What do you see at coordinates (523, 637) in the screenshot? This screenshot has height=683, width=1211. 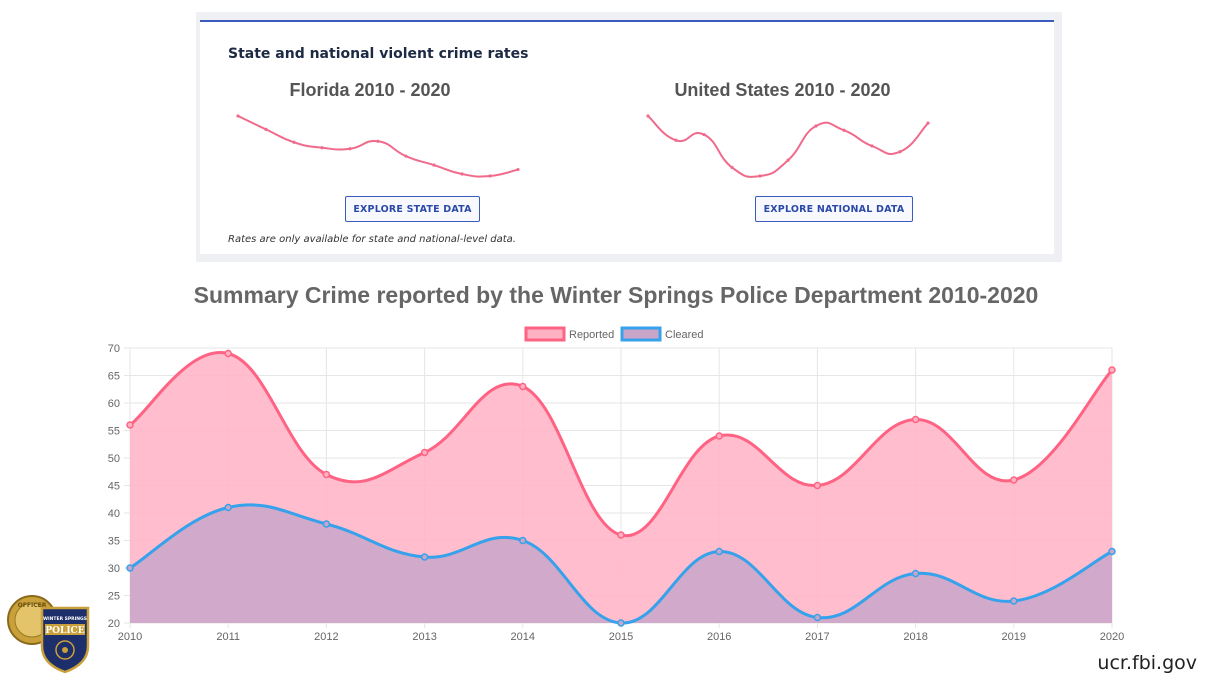 I see `x-tick-label: 2014` at bounding box center [523, 637].